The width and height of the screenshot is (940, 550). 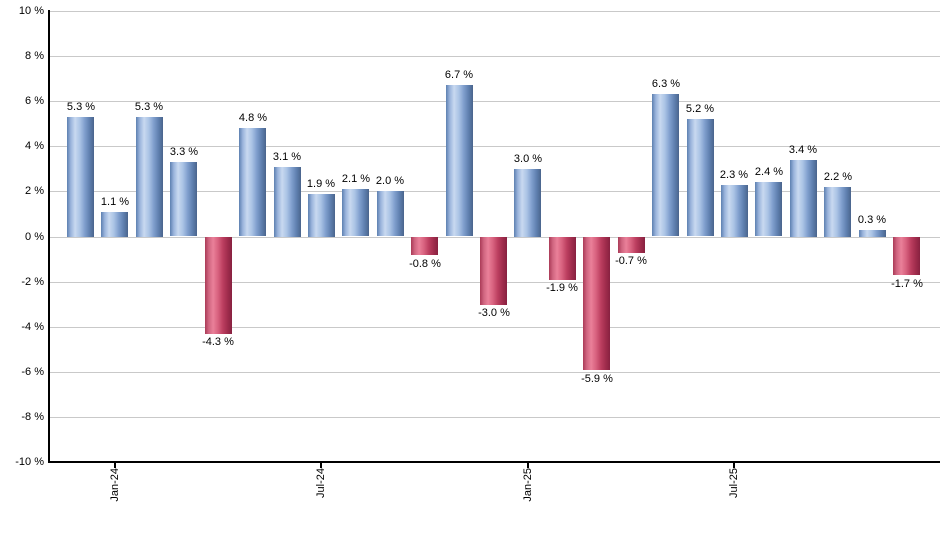 What do you see at coordinates (597, 379) in the screenshot?
I see `bar-value-label: -5.9 %` at bounding box center [597, 379].